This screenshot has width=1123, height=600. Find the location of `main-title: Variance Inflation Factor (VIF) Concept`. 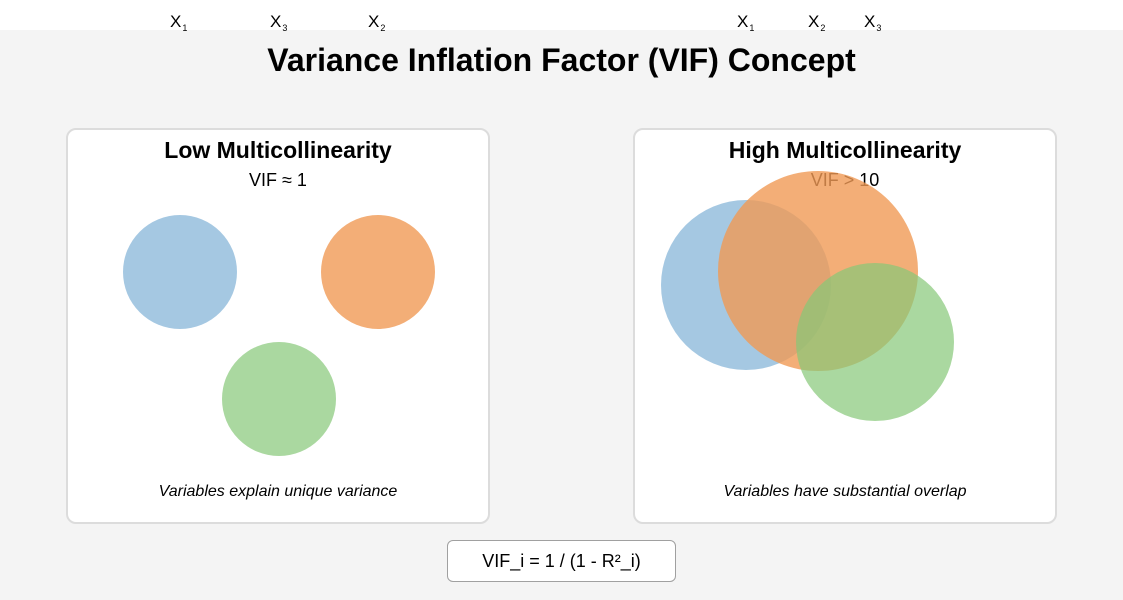

main-title: Variance Inflation Factor (VIF) Concept is located at coordinates (561, 60).